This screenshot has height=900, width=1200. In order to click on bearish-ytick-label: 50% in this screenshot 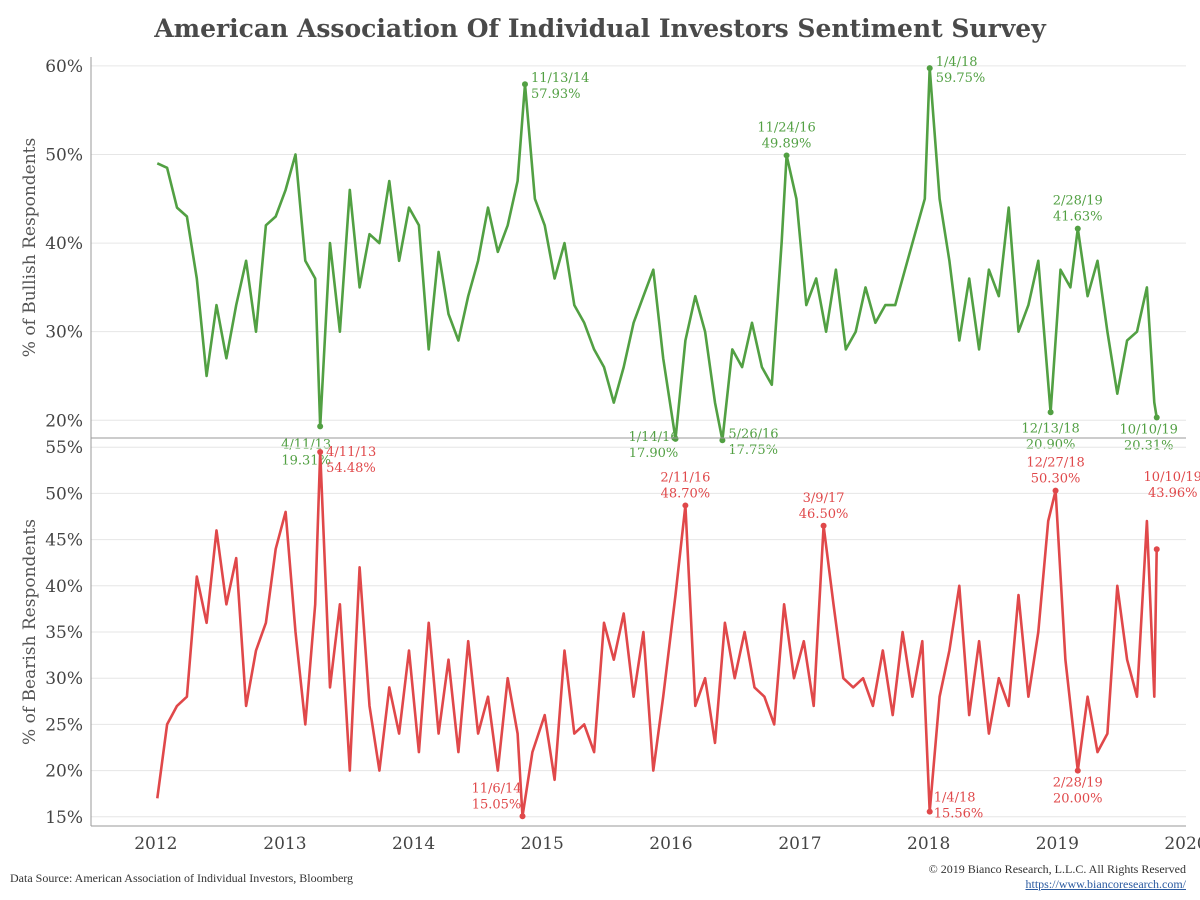, I will do `click(64, 494)`.